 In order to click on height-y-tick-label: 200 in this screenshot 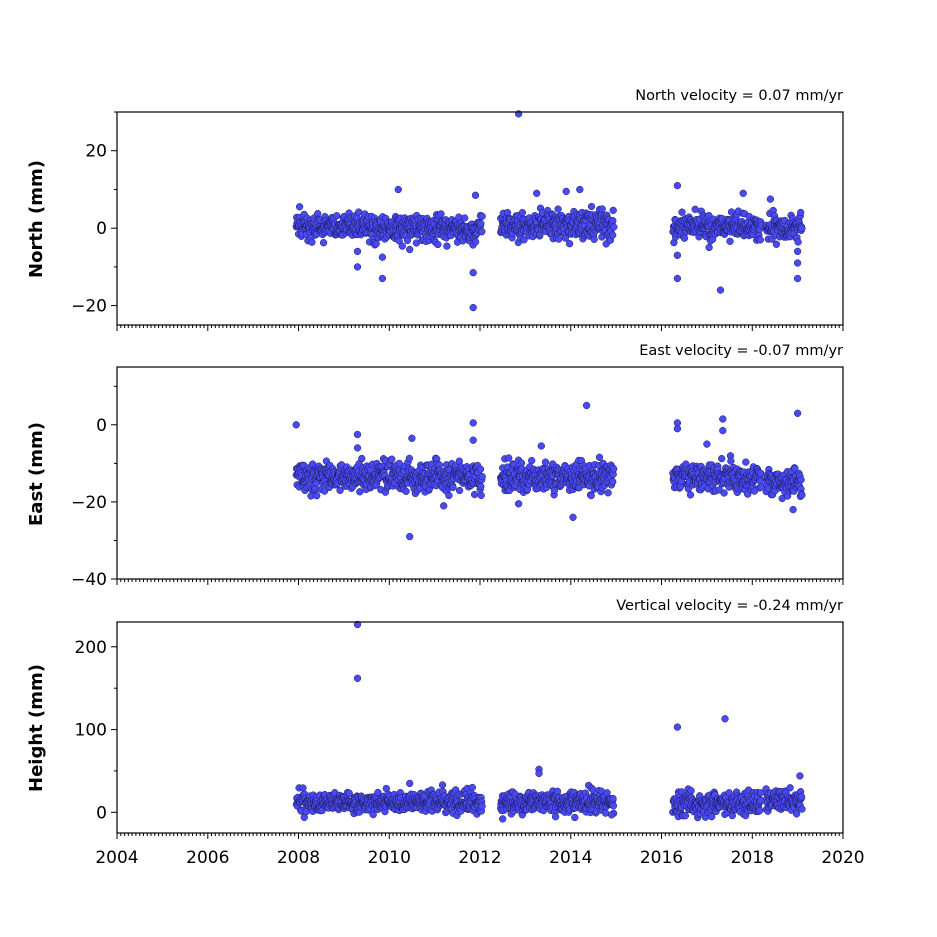, I will do `click(91, 648)`.